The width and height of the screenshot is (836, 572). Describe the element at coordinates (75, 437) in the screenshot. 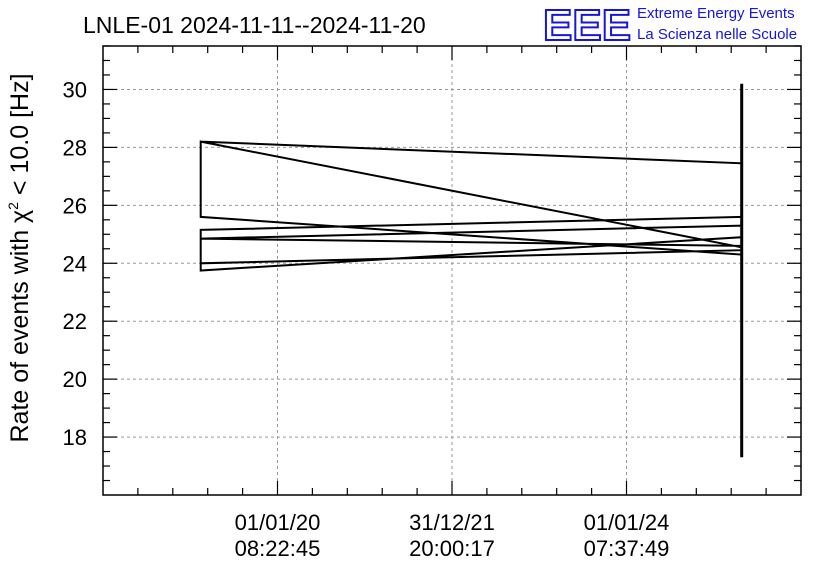

I see `y-tick-label: 18` at that location.